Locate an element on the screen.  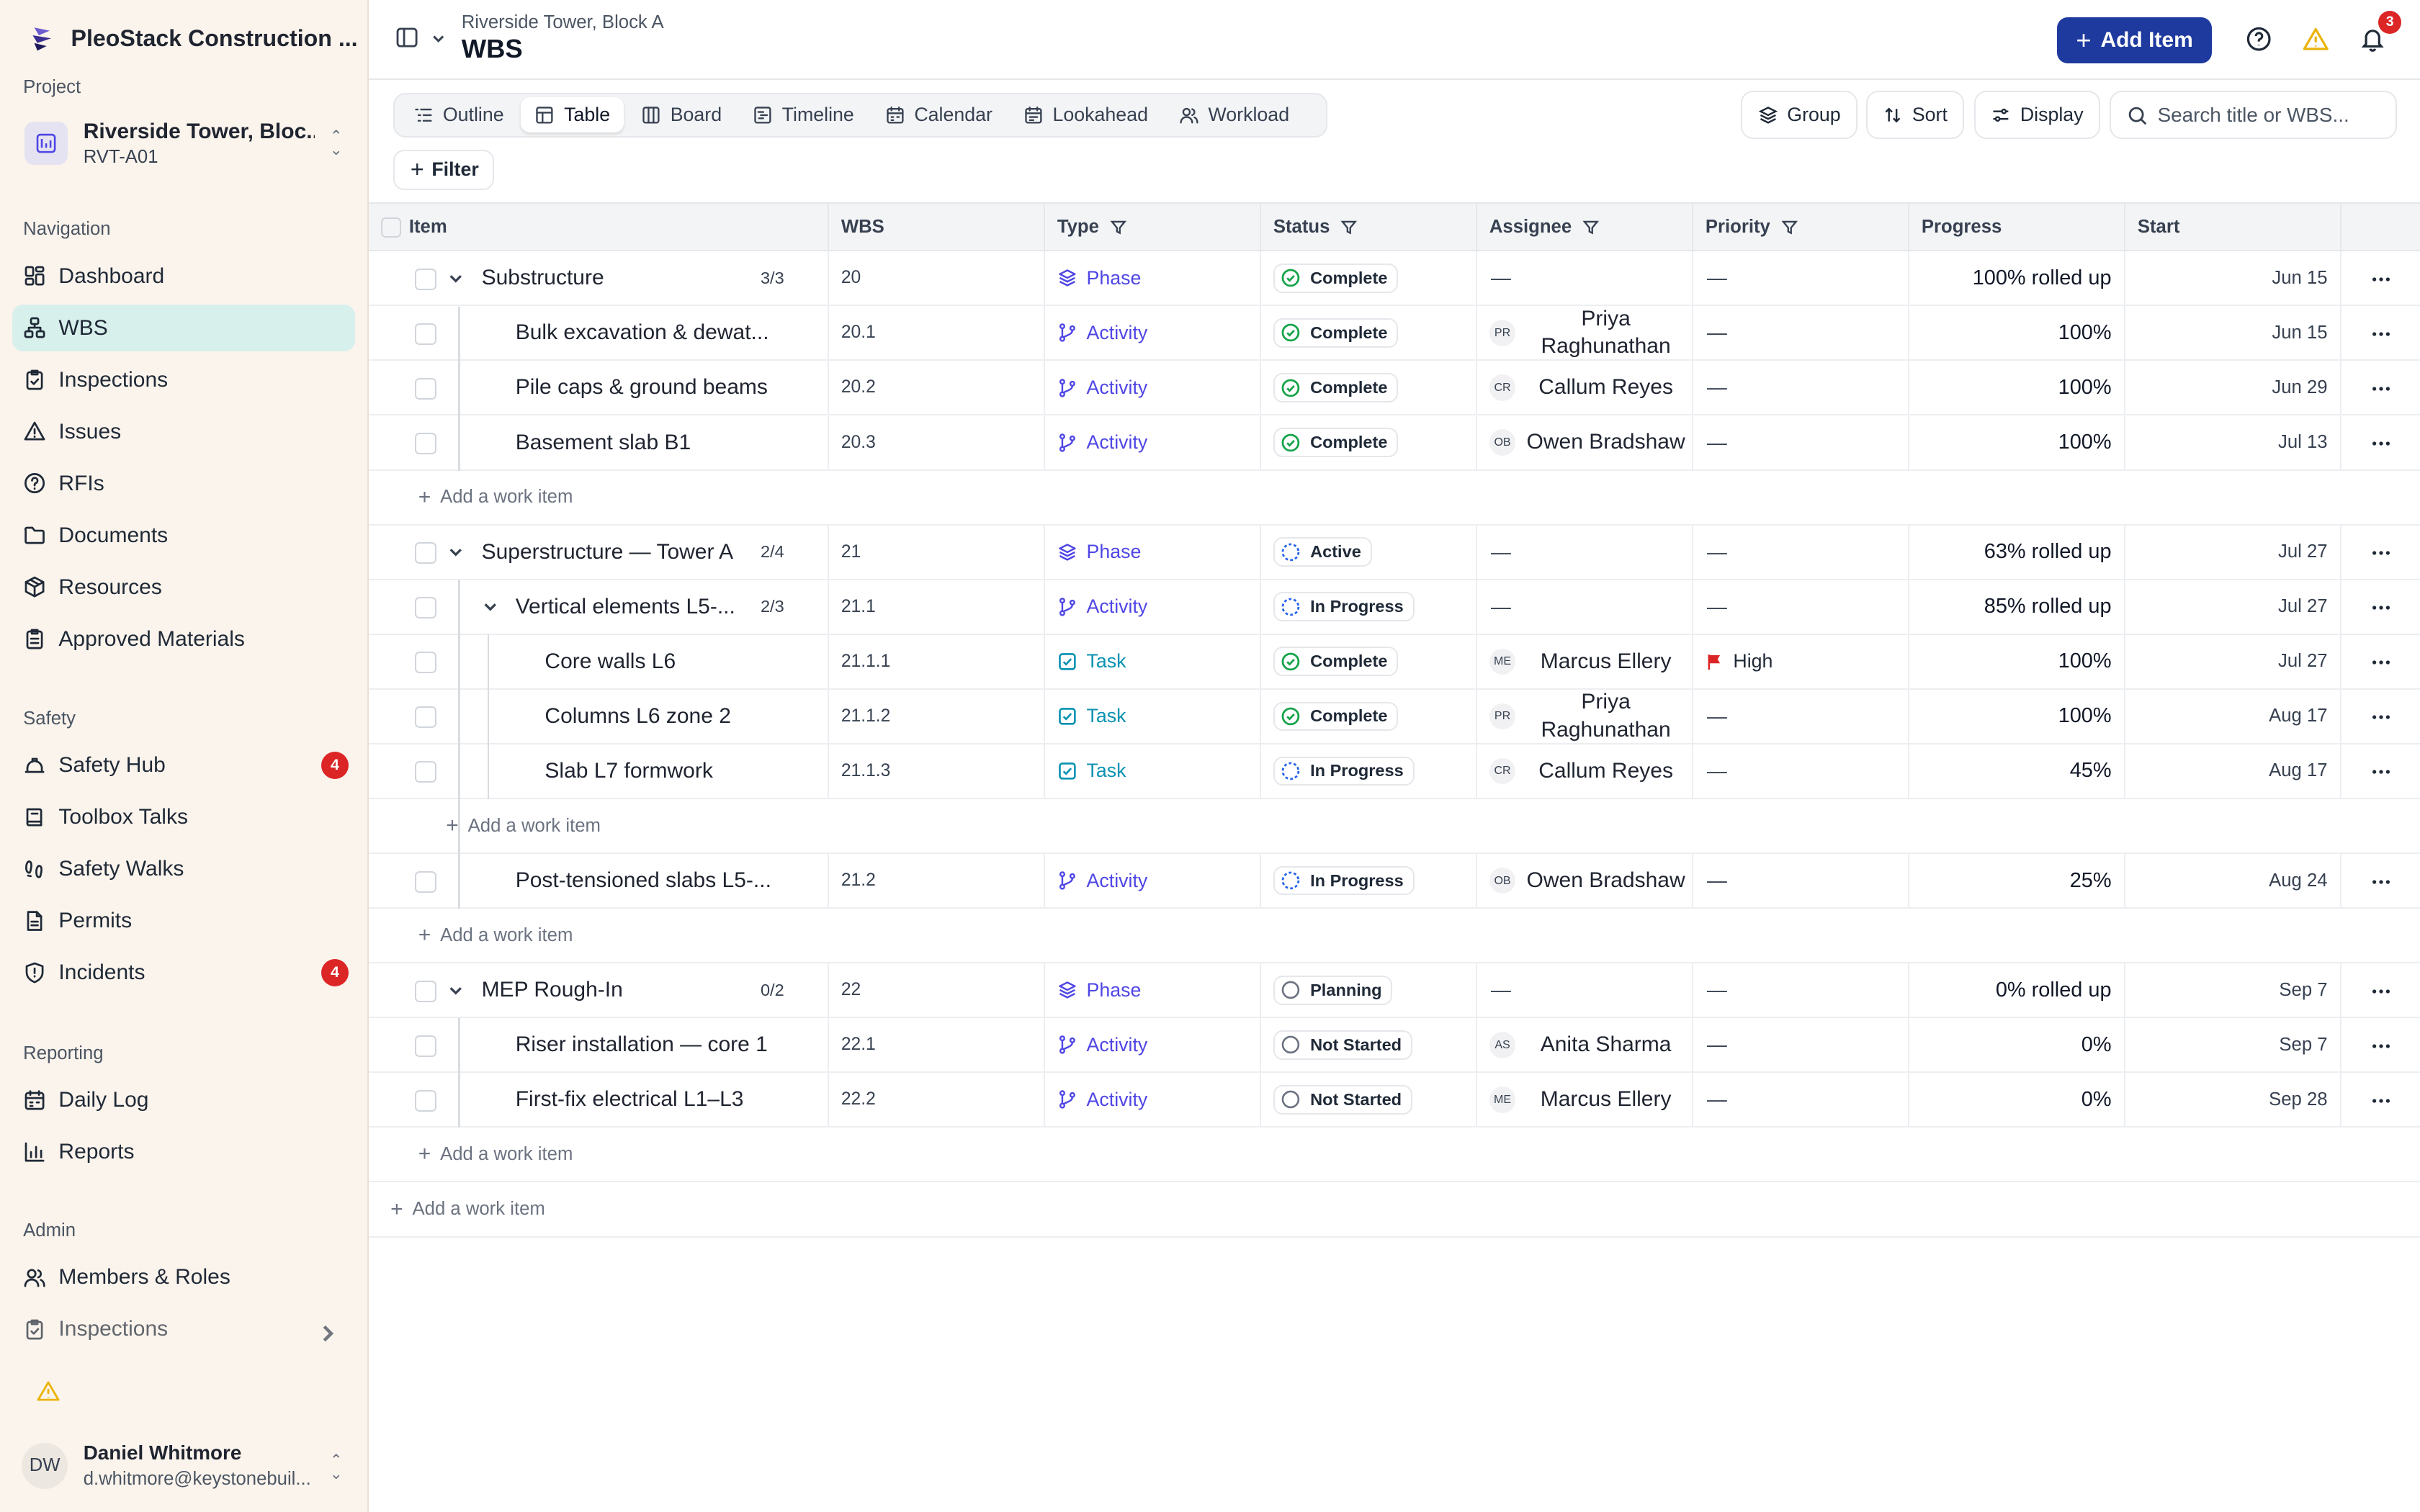
search-input is located at coordinates (2273, 115).